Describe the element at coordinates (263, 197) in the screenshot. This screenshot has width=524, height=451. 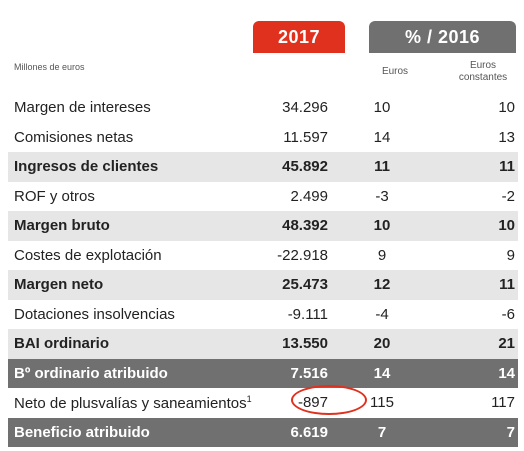
I see `table-row: ROF y otros 2.499 -3 -2` at that location.